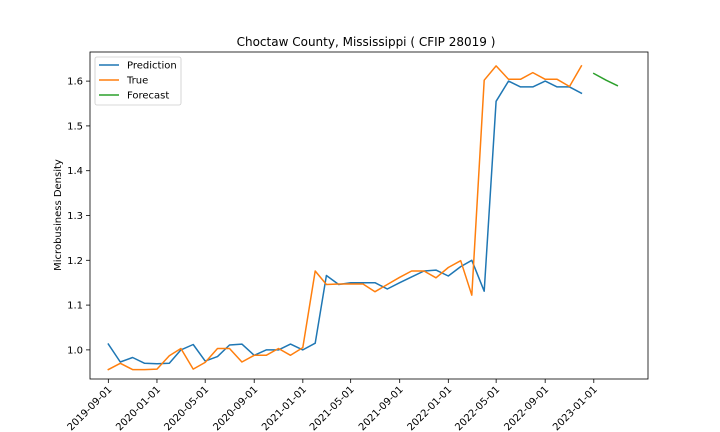  What do you see at coordinates (75, 261) in the screenshot?
I see `y-tick-label: 1.2` at bounding box center [75, 261].